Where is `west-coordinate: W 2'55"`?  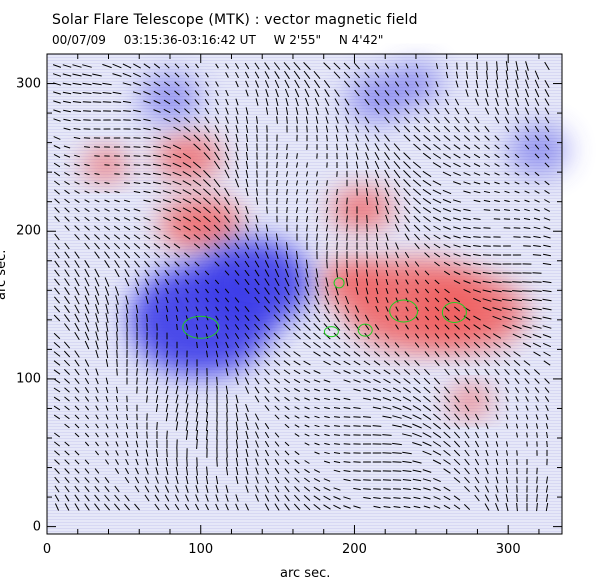
west-coordinate: W 2'55" is located at coordinates (297, 40).